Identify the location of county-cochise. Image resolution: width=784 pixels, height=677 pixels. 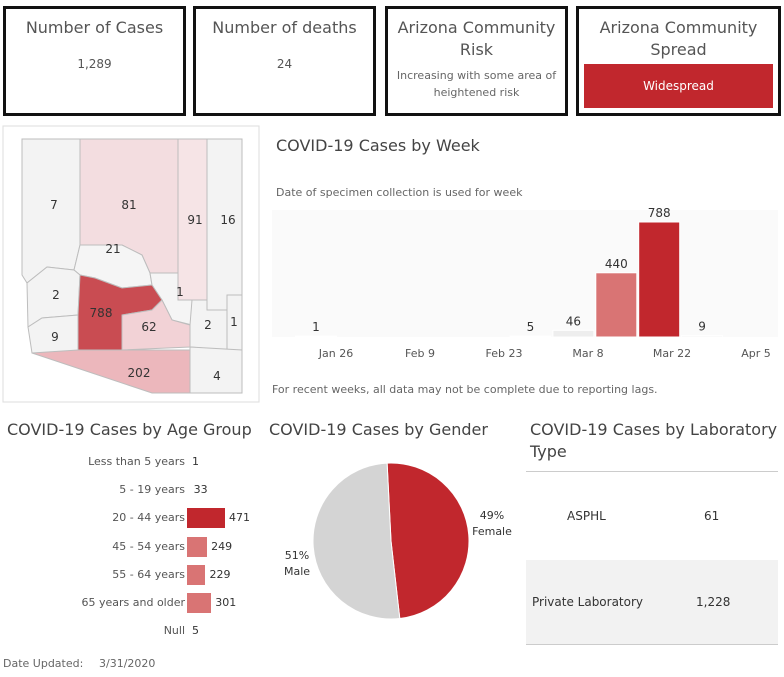
(216, 370).